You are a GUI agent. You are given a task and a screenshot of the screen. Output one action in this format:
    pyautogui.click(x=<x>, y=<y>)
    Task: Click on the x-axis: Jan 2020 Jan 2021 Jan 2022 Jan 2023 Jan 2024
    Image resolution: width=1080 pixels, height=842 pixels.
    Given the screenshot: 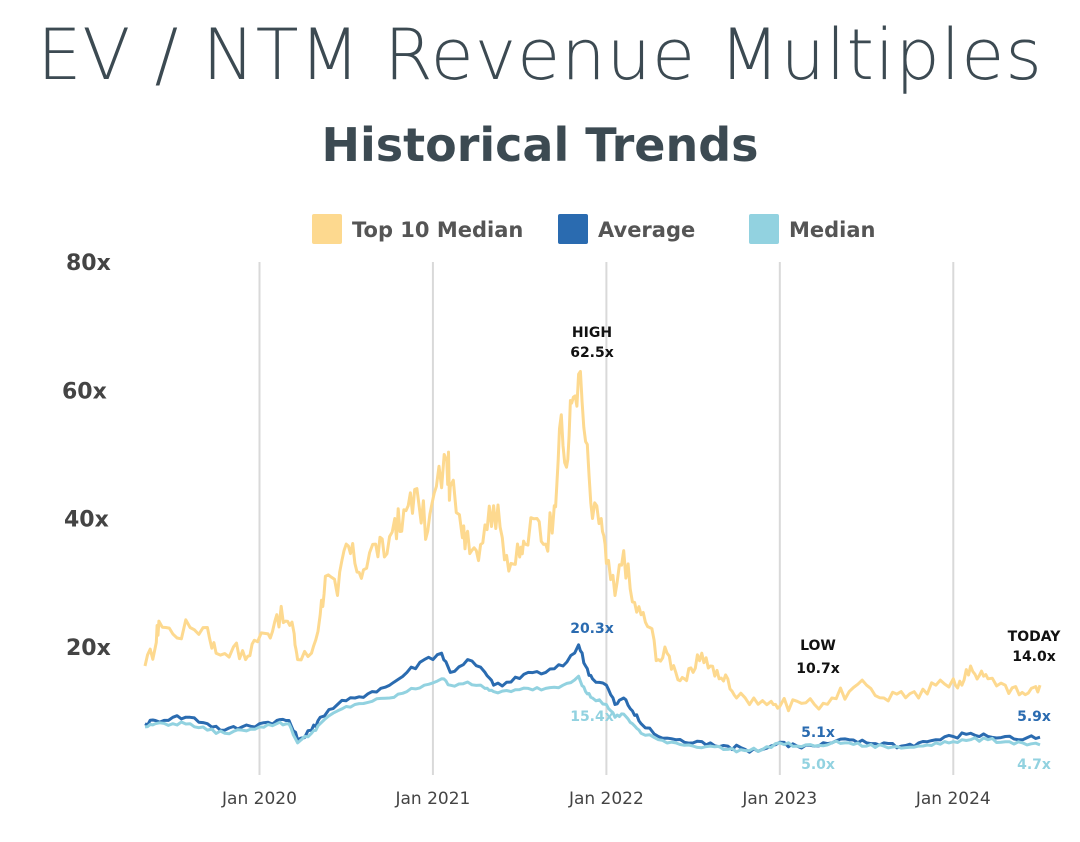 What is the action you would take?
    pyautogui.click(x=606, y=799)
    